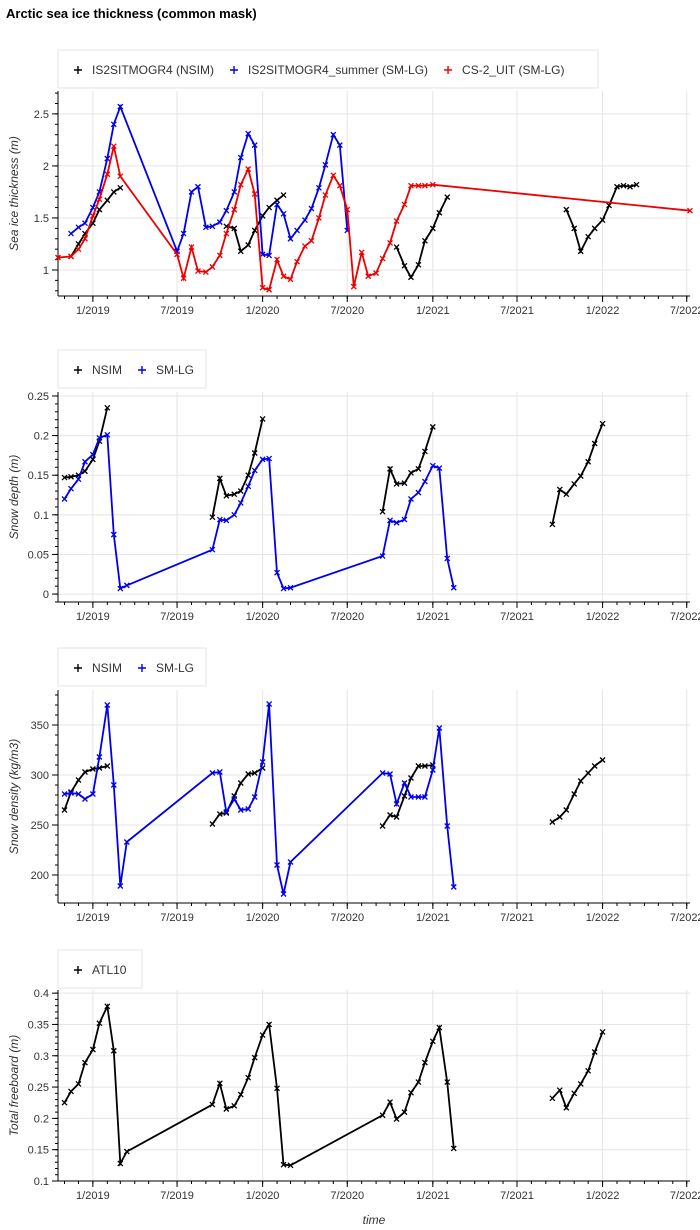 This screenshot has height=1230, width=700. What do you see at coordinates (132, 667) in the screenshot?
I see `legend-box` at bounding box center [132, 667].